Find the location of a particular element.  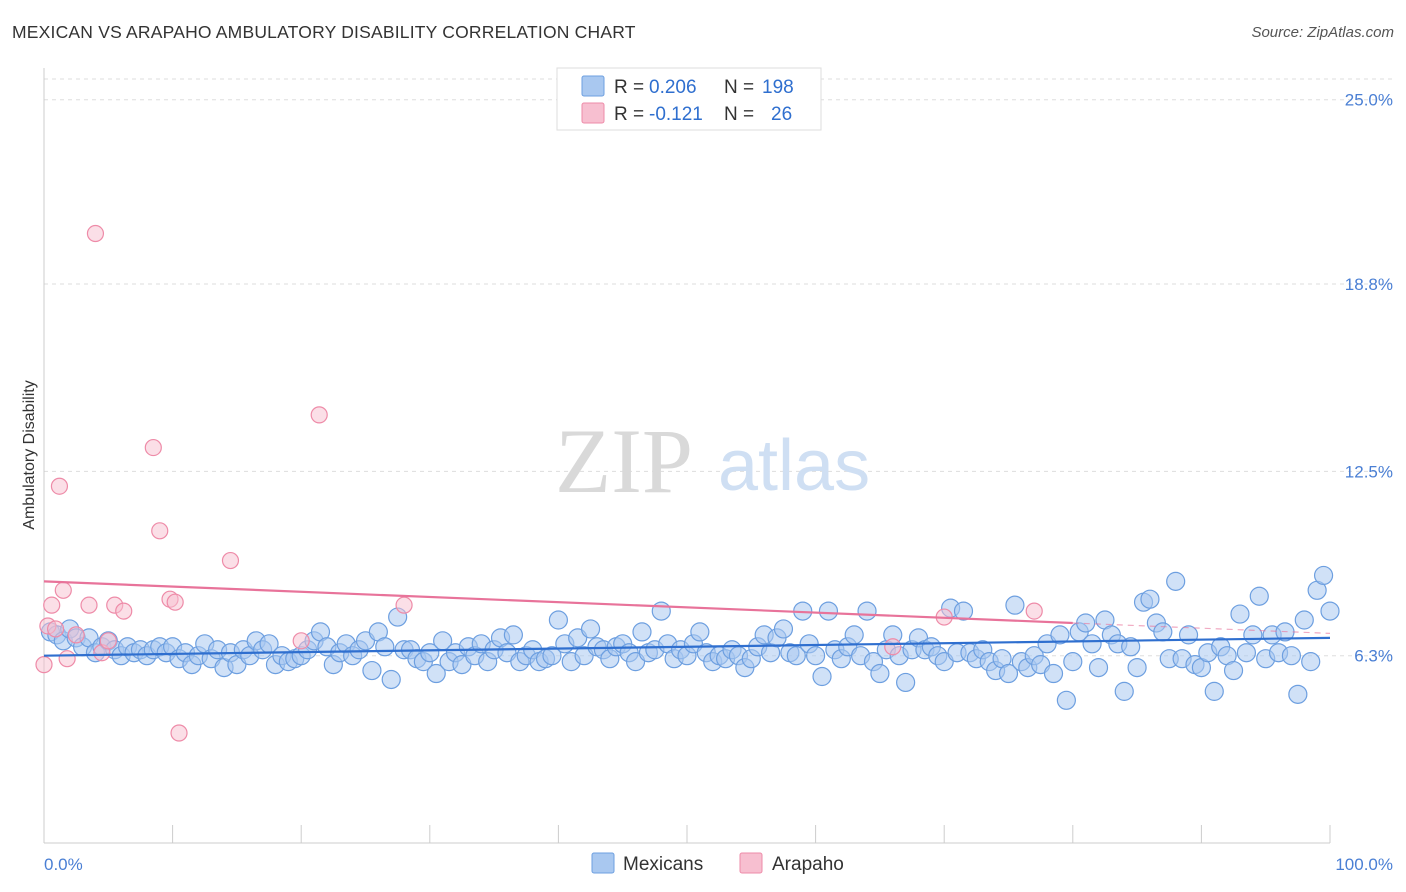

legend-r-value: -0.121 is located at coordinates (676, 114).